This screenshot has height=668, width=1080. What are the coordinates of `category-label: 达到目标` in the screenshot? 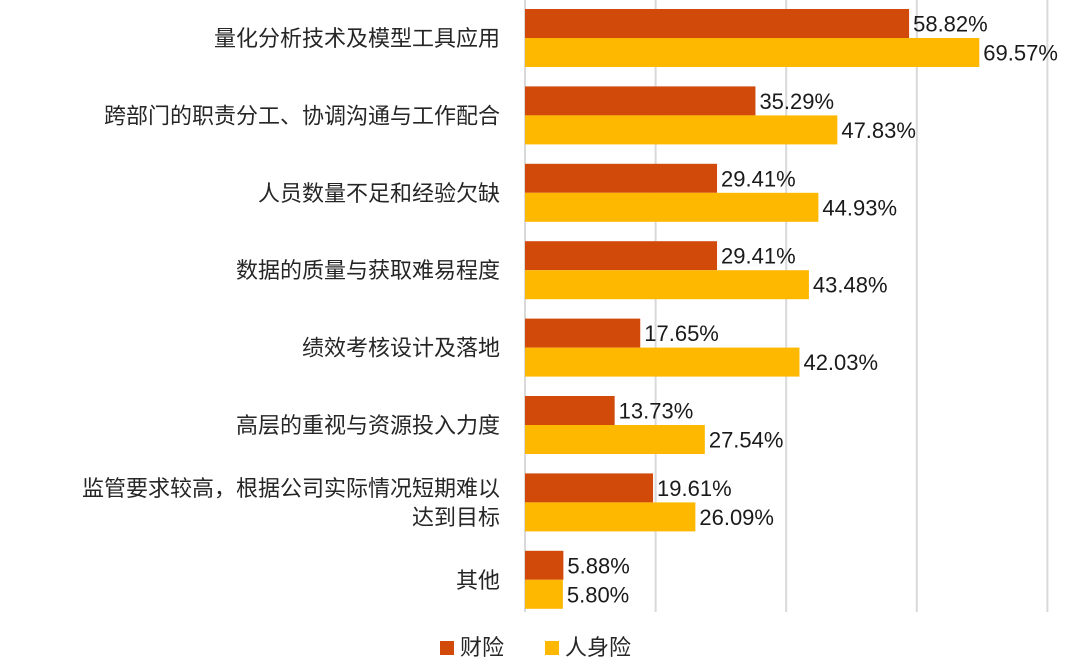 It's located at (456, 518).